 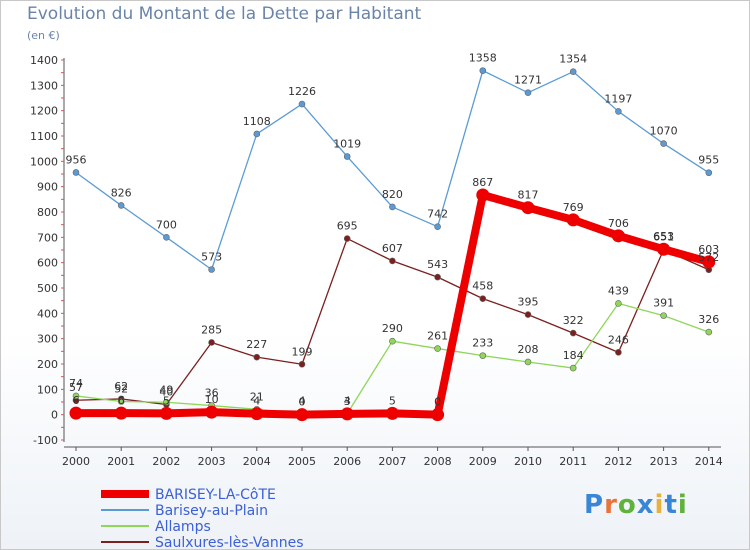 I want to click on y-tick-label: 1100, so click(x=44, y=136).